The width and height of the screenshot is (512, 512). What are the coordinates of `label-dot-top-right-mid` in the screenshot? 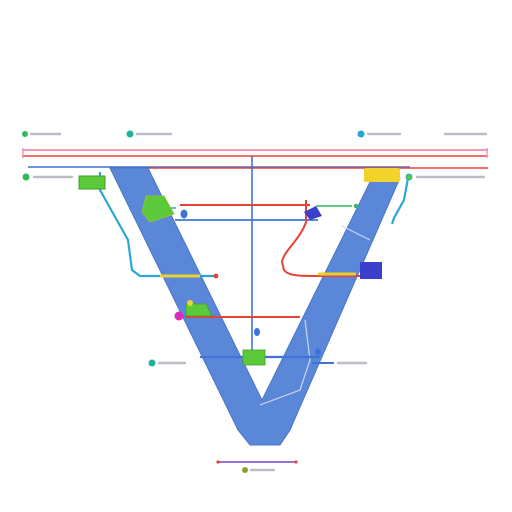 It's located at (361, 134).